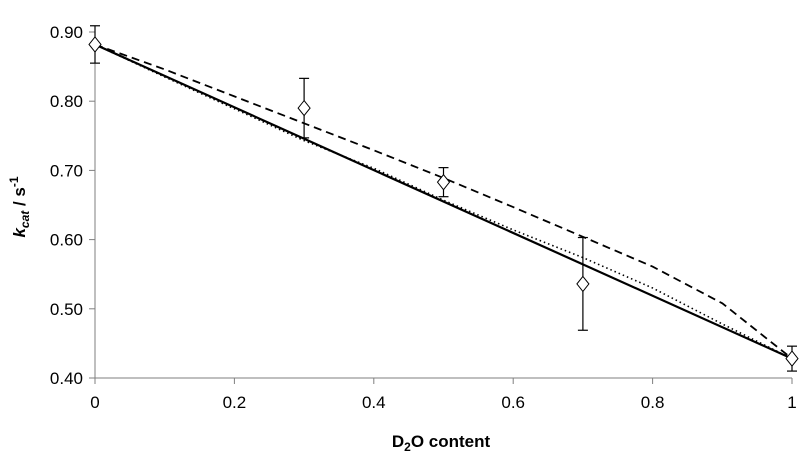 The image size is (800, 458). Describe the element at coordinates (791, 402) in the screenshot. I see `x-tick-label: 1` at that location.